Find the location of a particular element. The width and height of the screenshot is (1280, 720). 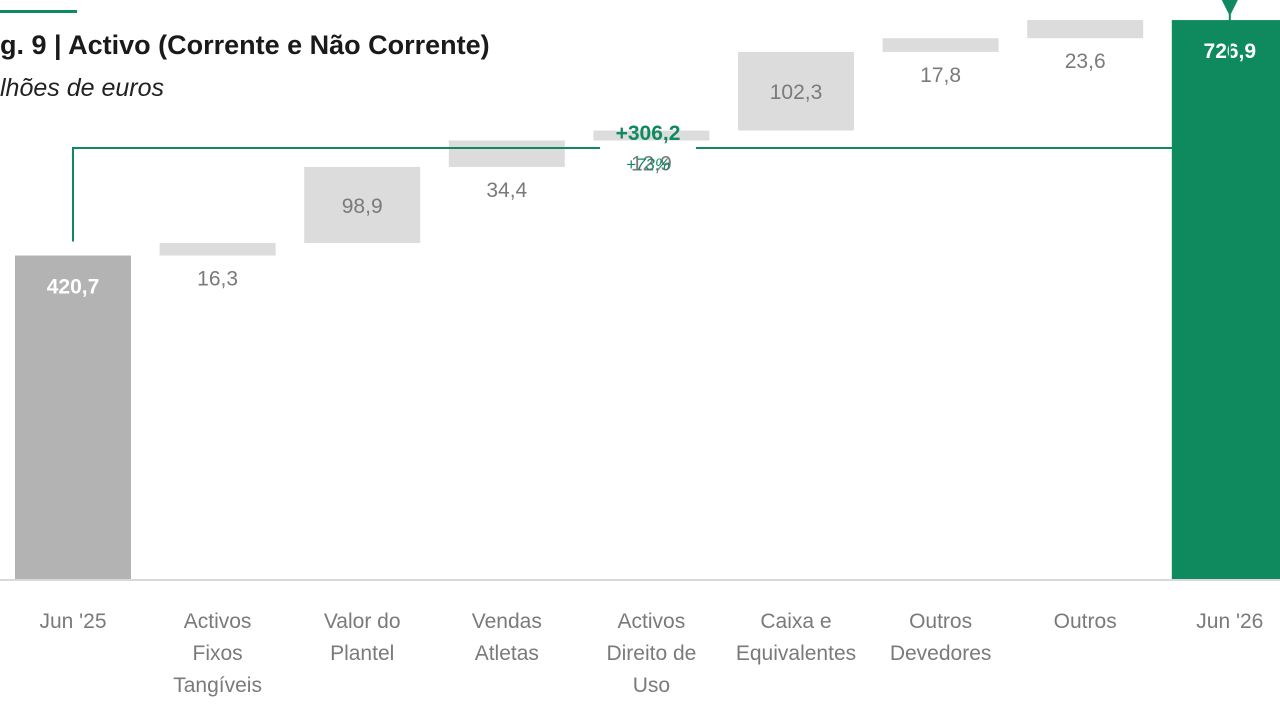

chart-title: g. 9 | Activo (Corrente e Não Corrente) is located at coordinates (245, 45).